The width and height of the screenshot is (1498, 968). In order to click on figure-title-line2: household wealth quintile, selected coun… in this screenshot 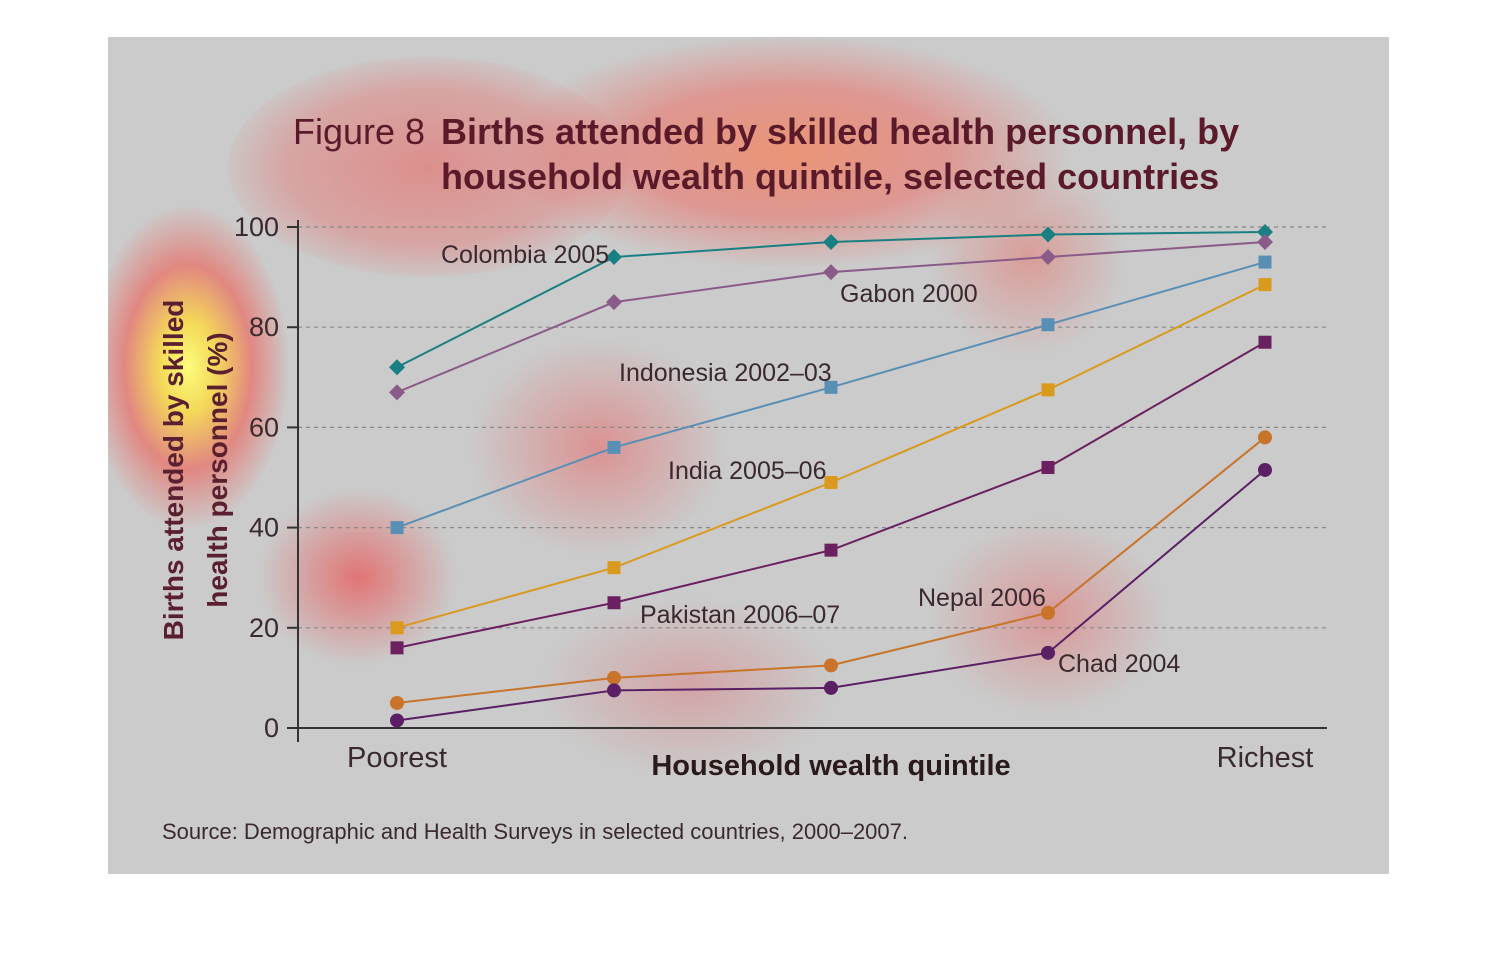, I will do `click(830, 176)`.